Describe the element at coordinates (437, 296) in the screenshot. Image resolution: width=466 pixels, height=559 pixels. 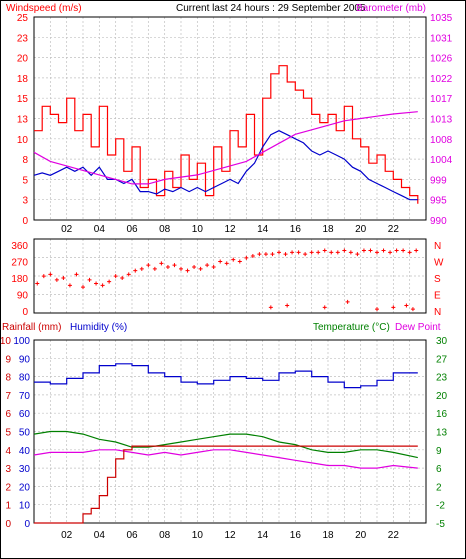
I see `axis-tick-label: E` at that location.